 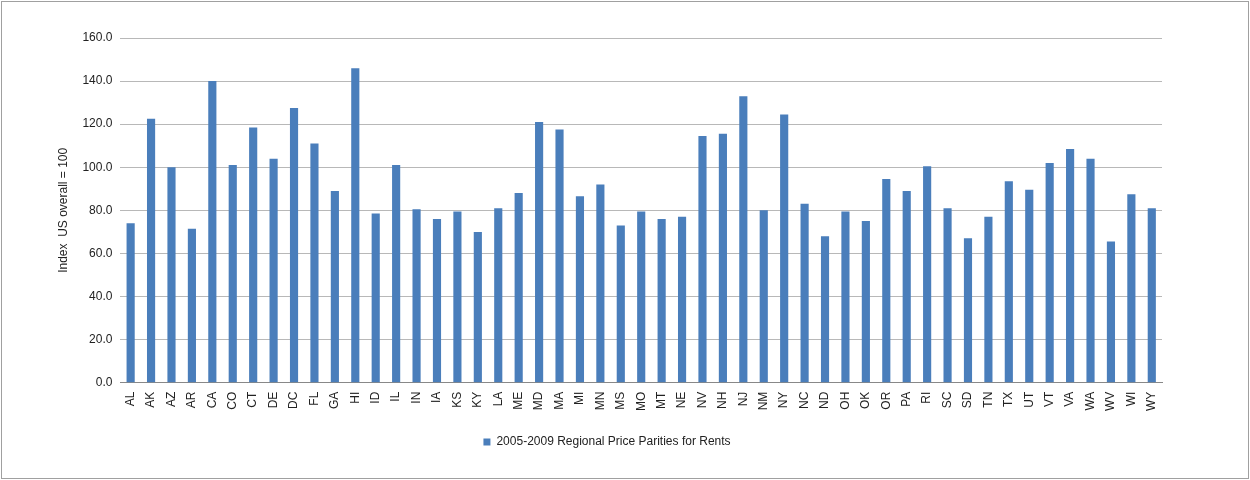 I want to click on y-tick-label: 80.0, so click(x=101, y=209).